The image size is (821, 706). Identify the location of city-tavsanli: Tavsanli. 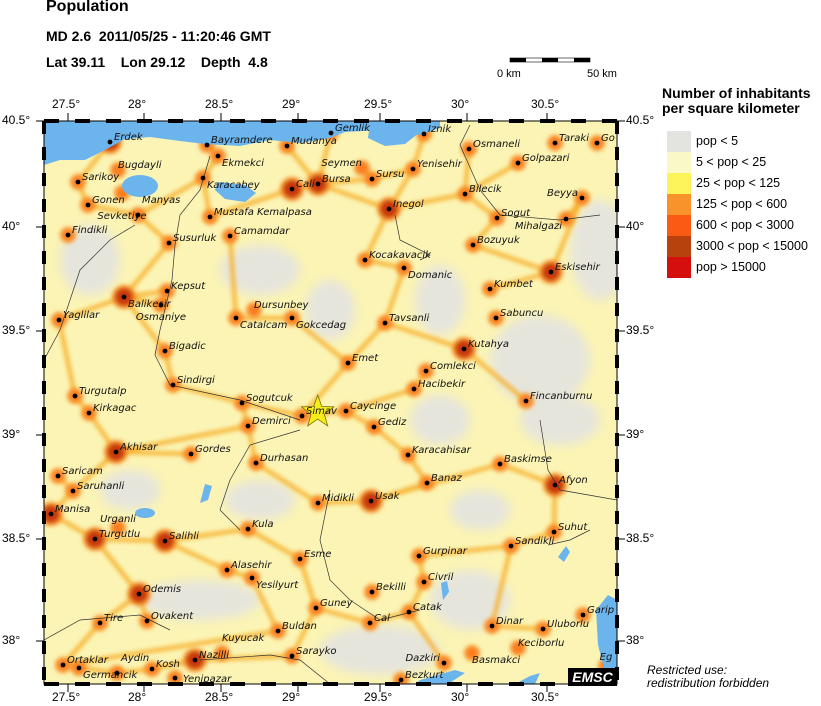
(406, 319).